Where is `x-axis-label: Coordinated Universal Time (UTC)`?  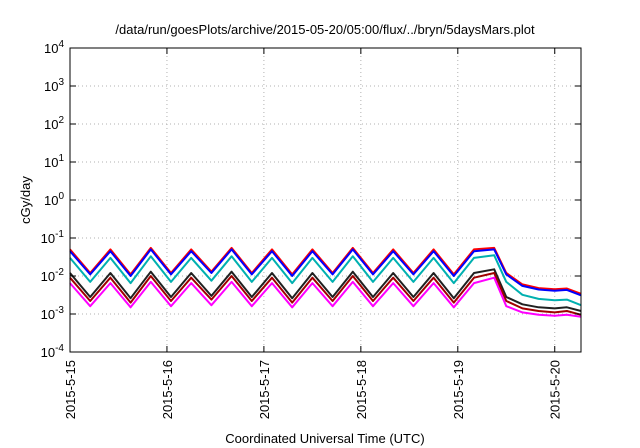 x-axis-label: Coordinated Universal Time (UTC) is located at coordinates (324, 438).